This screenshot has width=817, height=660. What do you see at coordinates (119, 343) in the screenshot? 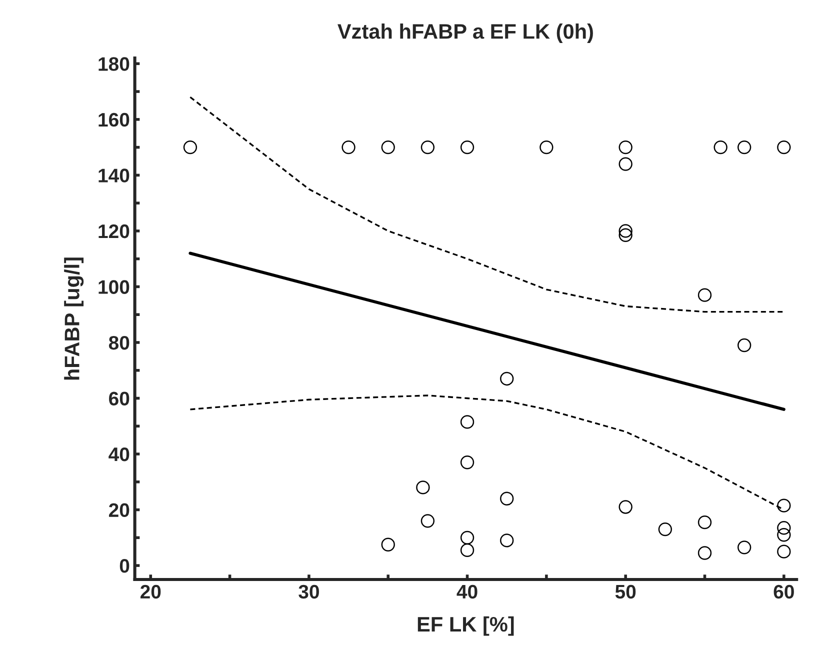
I see `y-tick-label: 80` at bounding box center [119, 343].